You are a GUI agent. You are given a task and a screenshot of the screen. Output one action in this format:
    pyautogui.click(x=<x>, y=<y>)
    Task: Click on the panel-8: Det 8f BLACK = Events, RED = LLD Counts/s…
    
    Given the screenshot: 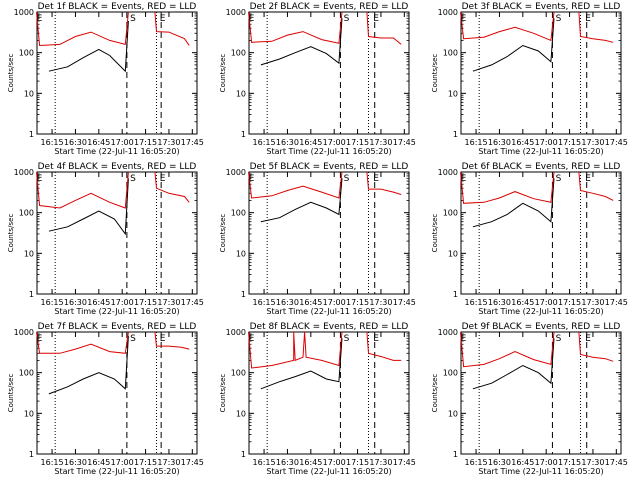 What is the action you would take?
    pyautogui.click(x=317, y=399)
    